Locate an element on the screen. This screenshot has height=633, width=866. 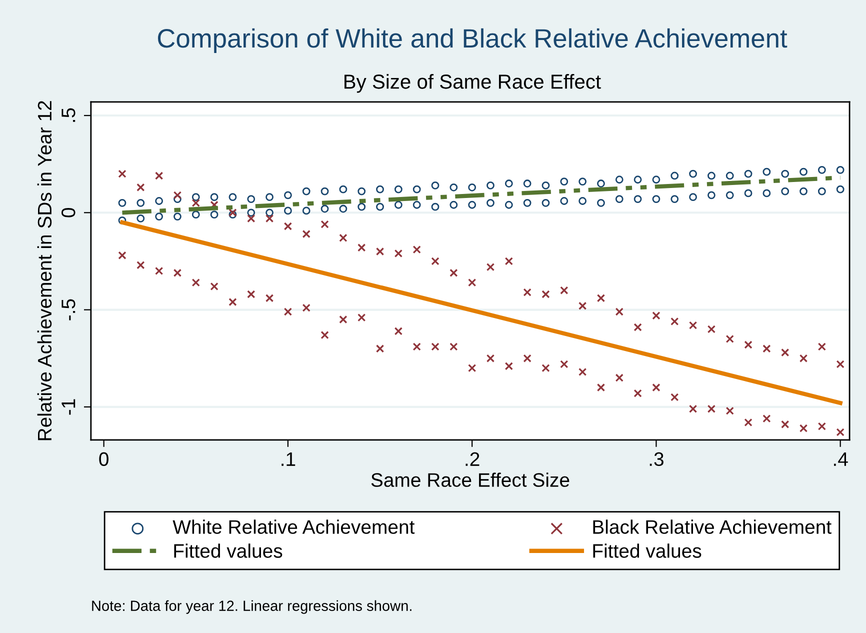
legend-label: White Relative Achievement is located at coordinates (293, 527).